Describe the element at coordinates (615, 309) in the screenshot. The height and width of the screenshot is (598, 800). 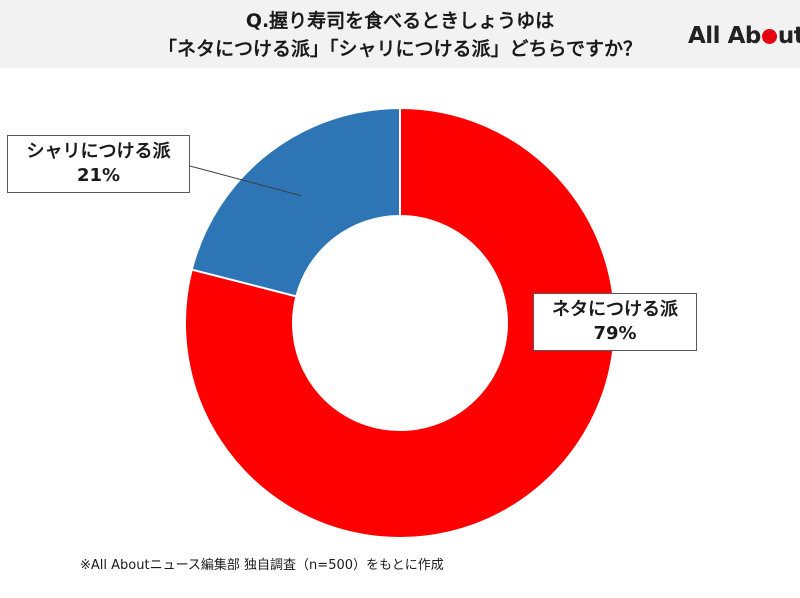
I see `callout-neta-label: ネタにつける派` at that location.